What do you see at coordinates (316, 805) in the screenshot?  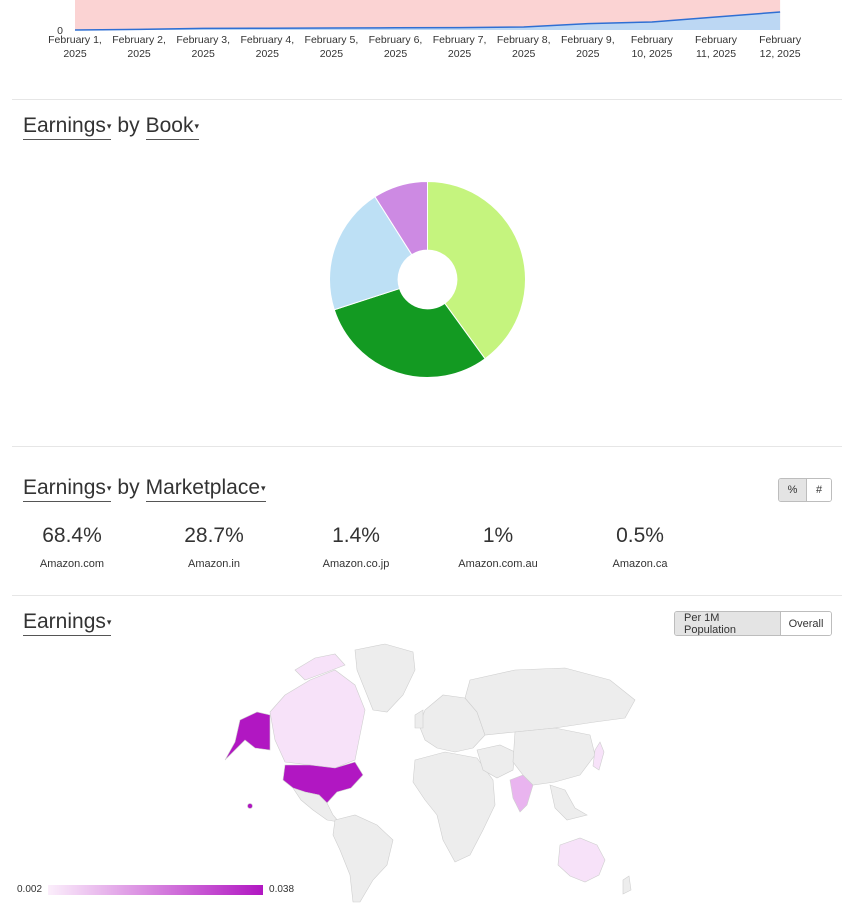 I see `region-mexico` at bounding box center [316, 805].